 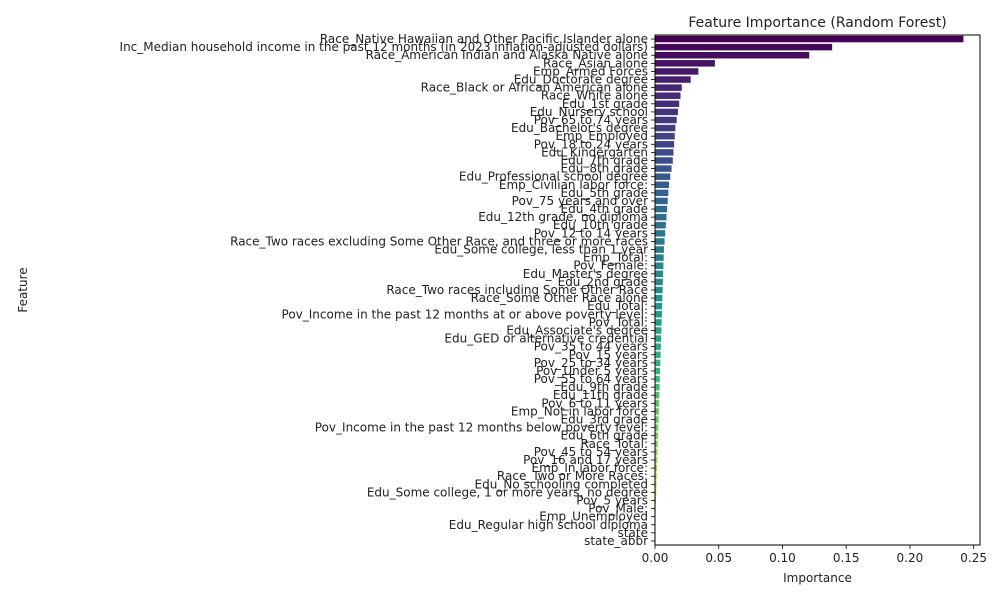 What do you see at coordinates (614, 444) in the screenshot?
I see `y-tick-label: Race_Total:` at bounding box center [614, 444].